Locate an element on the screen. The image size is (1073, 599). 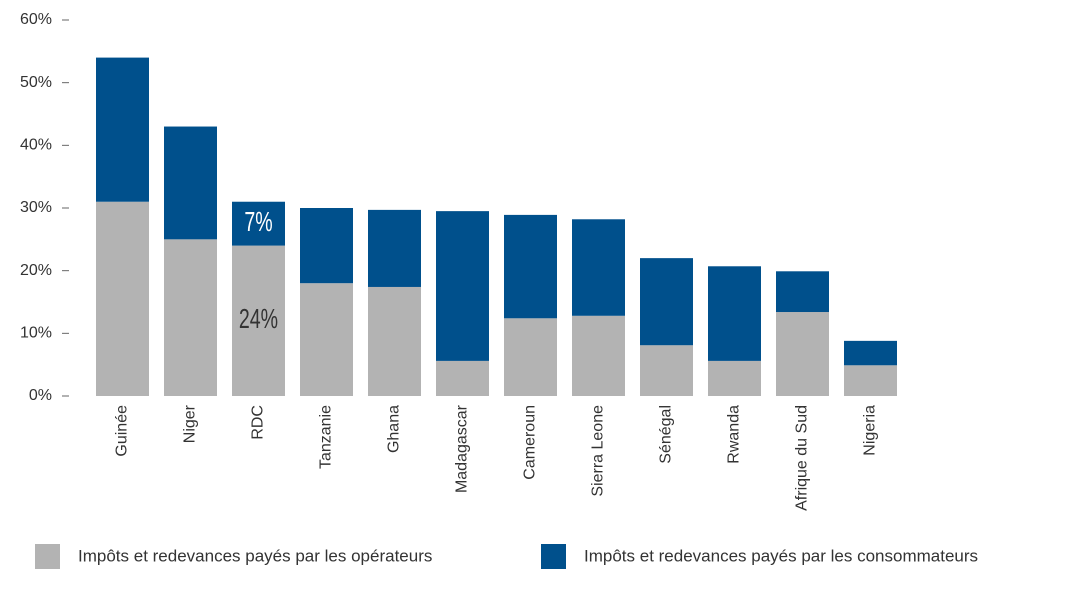
x-tick-label: Ghana is located at coordinates (394, 429).